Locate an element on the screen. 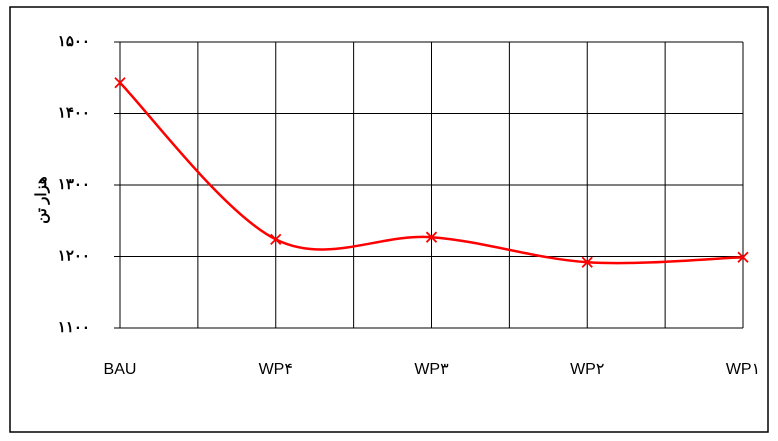 The height and width of the screenshot is (441, 778). y-tick-label: ۱۴۰۰ is located at coordinates (74, 112).